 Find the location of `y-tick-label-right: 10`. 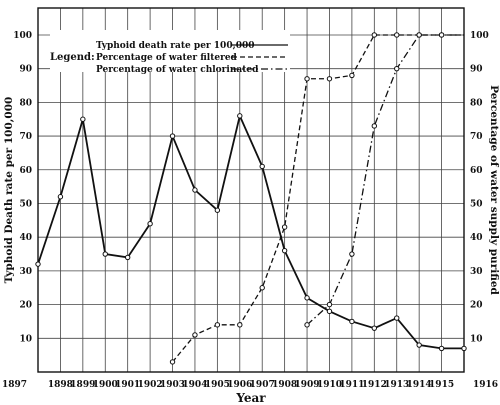

y-tick-label-right: 10 is located at coordinates (476, 339).